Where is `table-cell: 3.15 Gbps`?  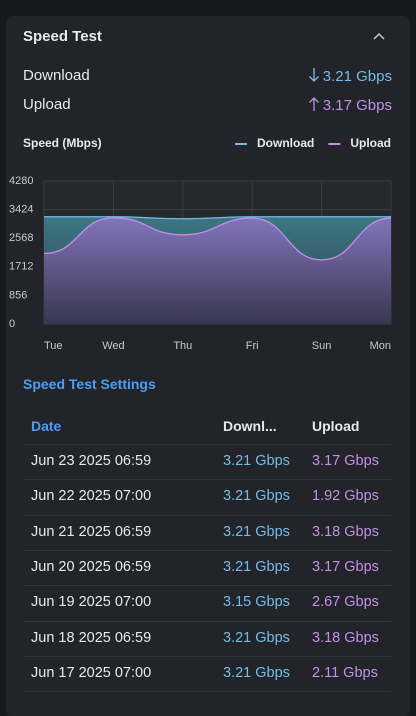 table-cell: 3.15 Gbps is located at coordinates (256, 602).